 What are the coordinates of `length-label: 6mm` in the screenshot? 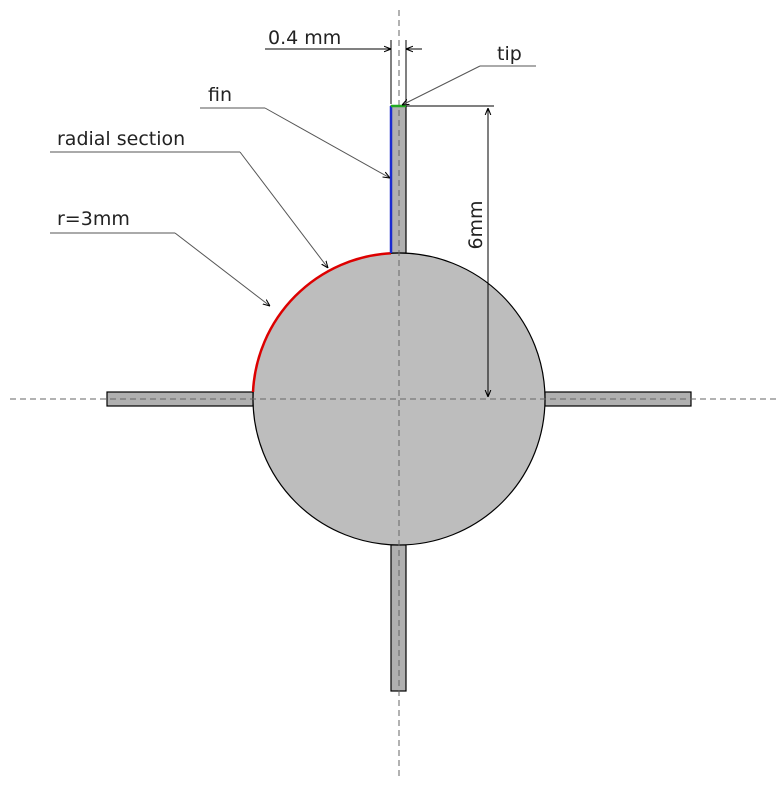 It's located at (476, 224).